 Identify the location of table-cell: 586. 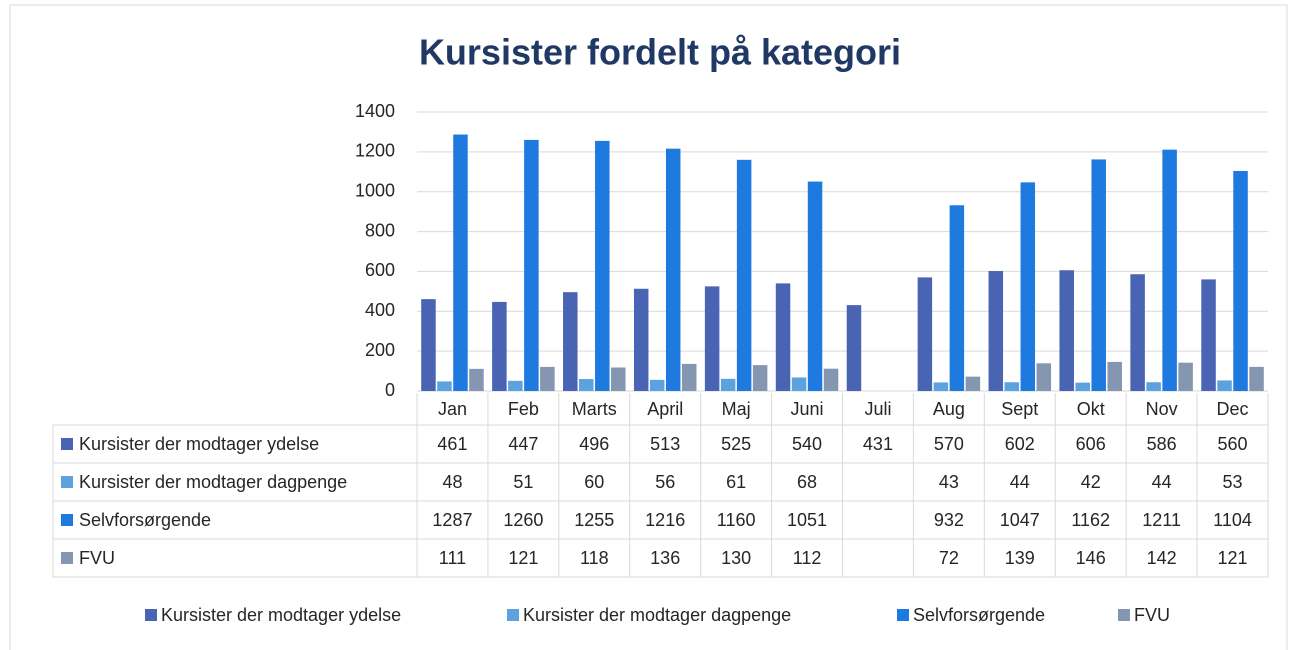
(1162, 444).